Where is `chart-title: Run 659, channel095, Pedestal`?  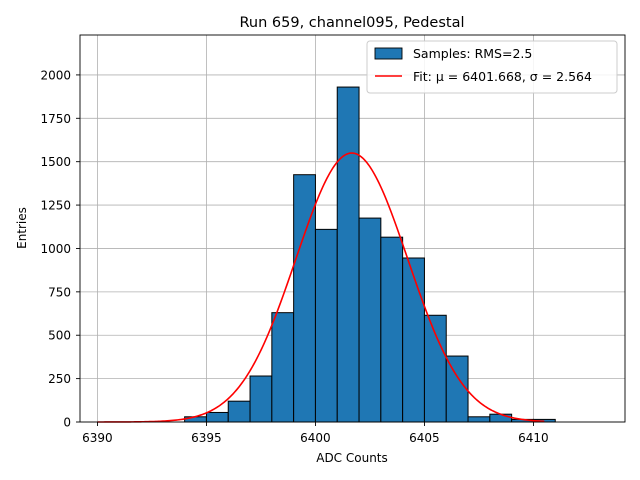
chart-title: Run 659, channel095, Pedestal is located at coordinates (351, 23).